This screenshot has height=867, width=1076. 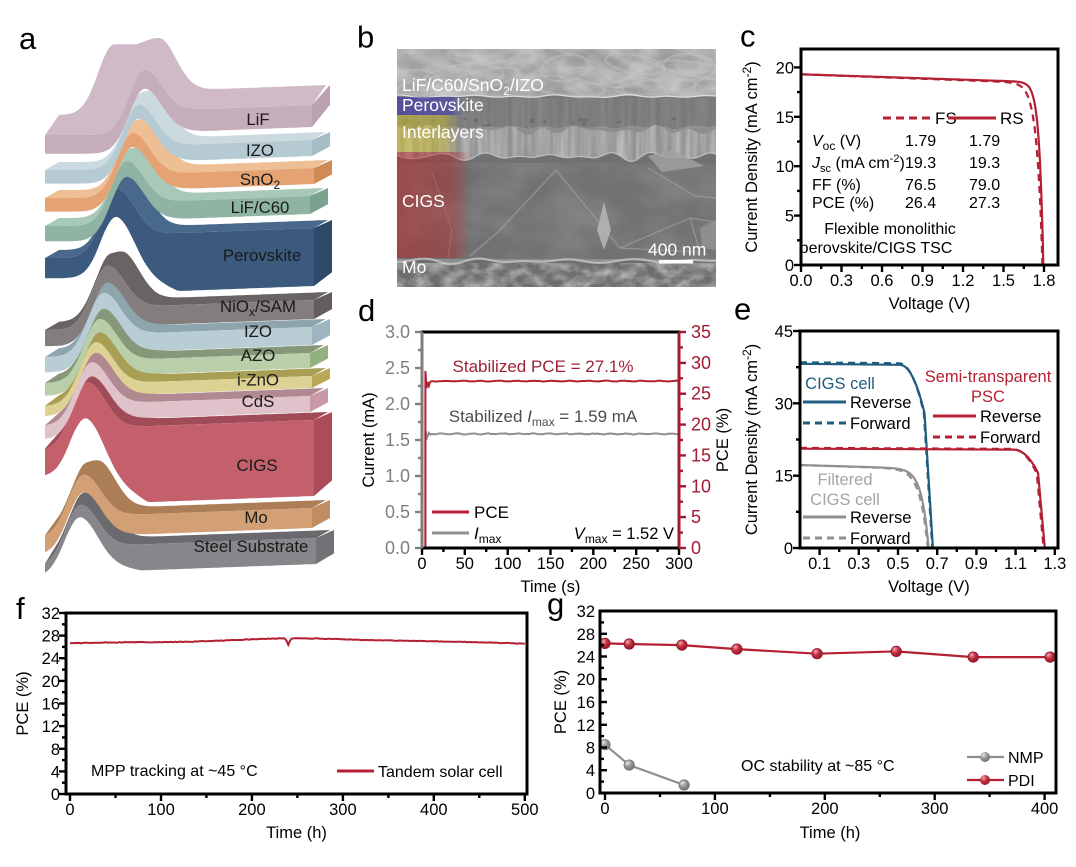 I want to click on svg-text: CIGS cell, so click(x=840, y=384).